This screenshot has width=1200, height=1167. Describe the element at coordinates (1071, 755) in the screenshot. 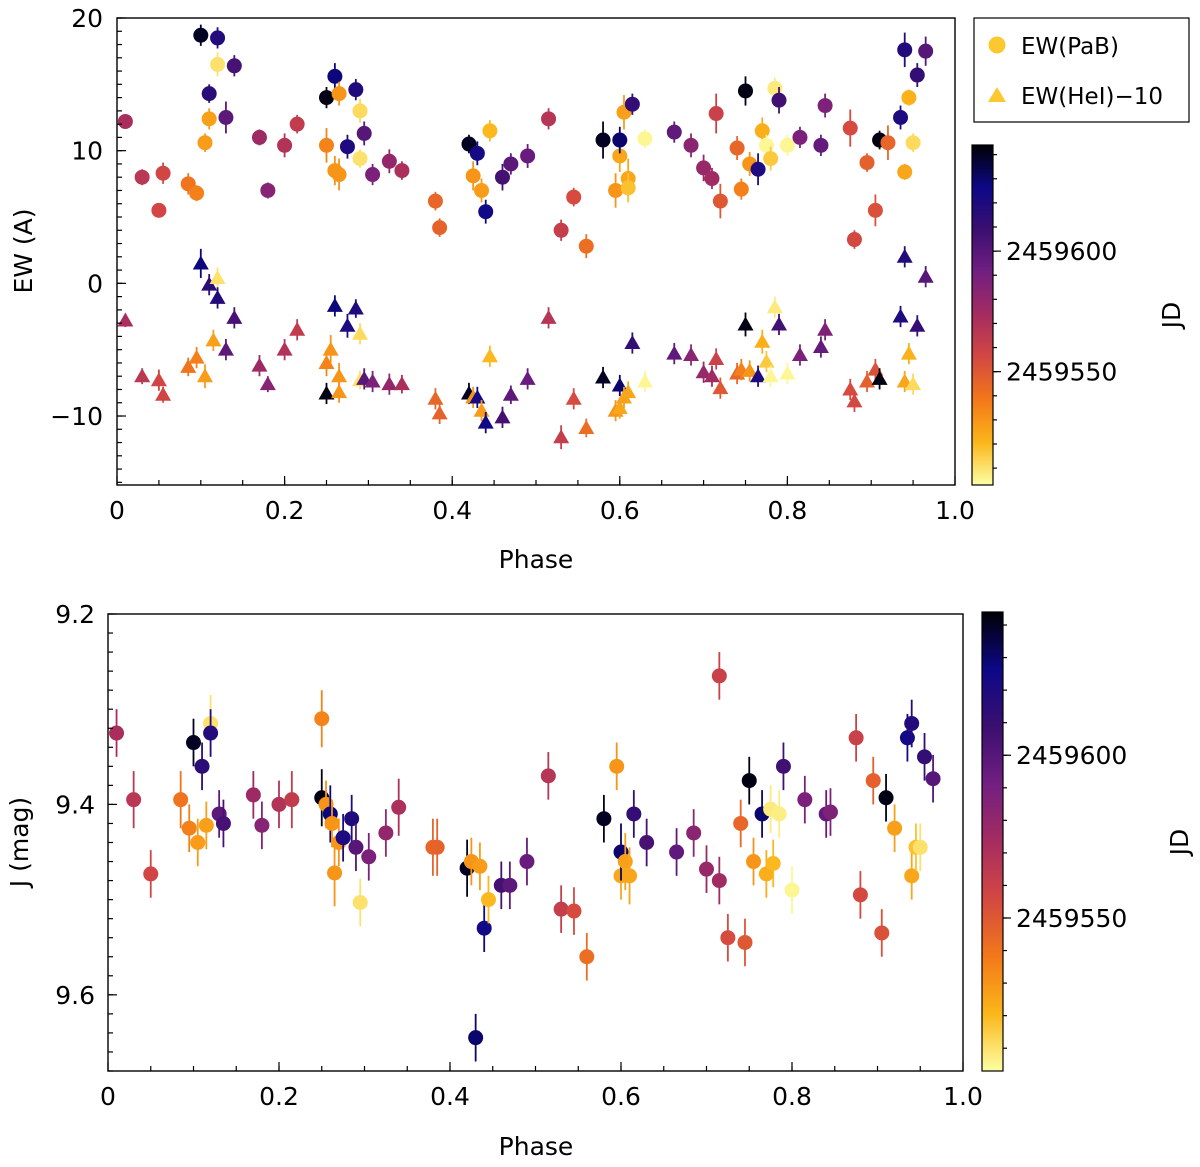

I see `colorbar-tick-label: 2459600` at that location.